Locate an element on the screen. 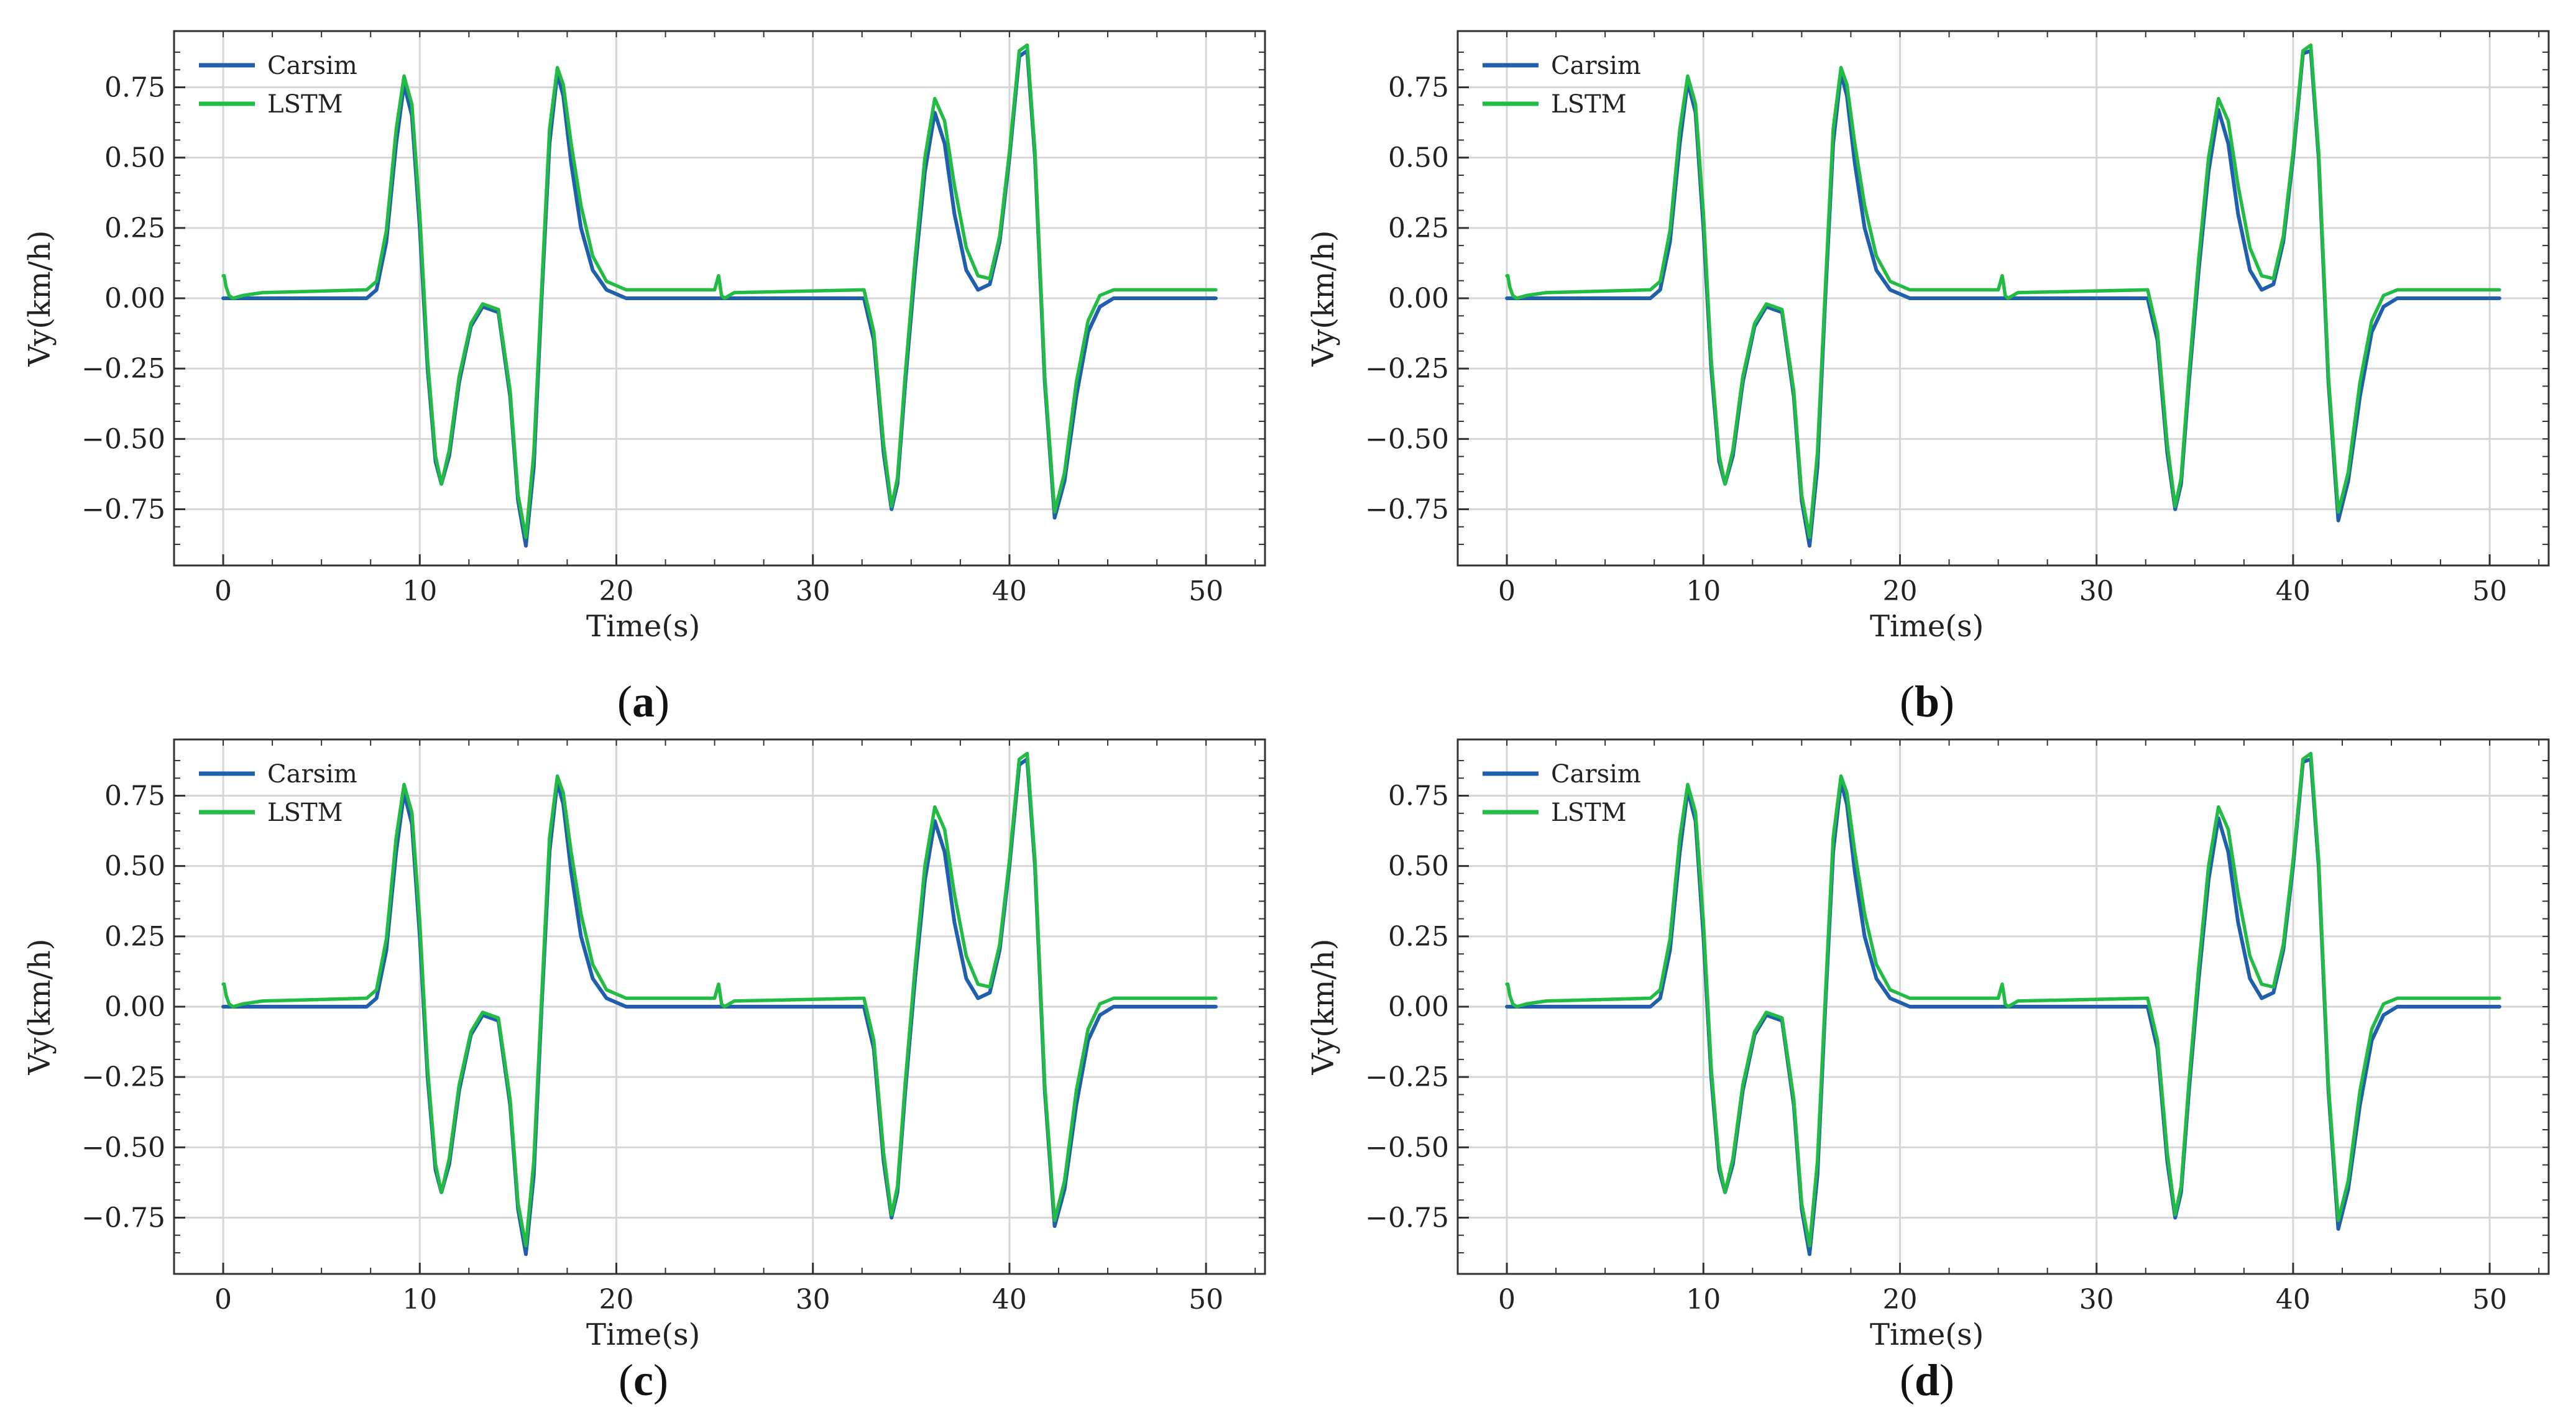 The image size is (2576, 1428). caption-letter-b: b is located at coordinates (1927, 701).